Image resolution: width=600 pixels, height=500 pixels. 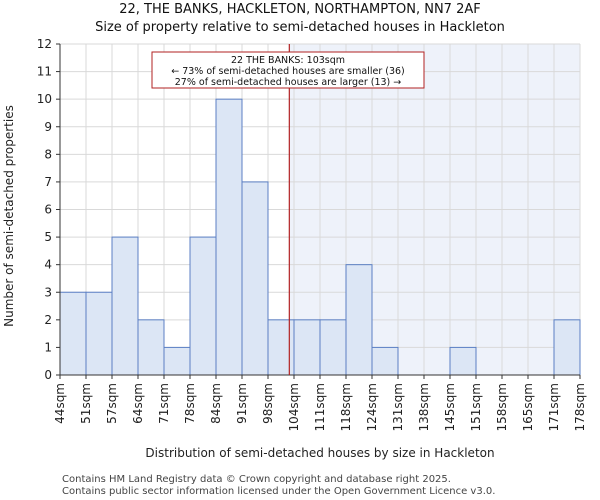 I want to click on x-tick-label: 104sqm, so click(x=294, y=407).